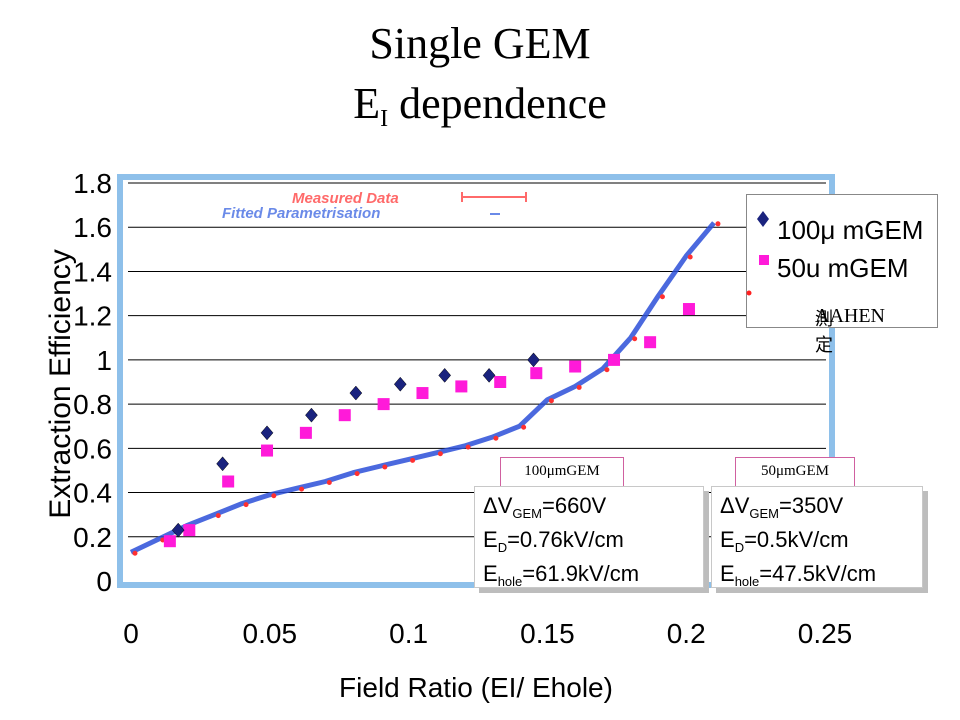  What do you see at coordinates (476, 687) in the screenshot?
I see `x-axis-label: Field Ratio (EI/ Ehole)` at bounding box center [476, 687].